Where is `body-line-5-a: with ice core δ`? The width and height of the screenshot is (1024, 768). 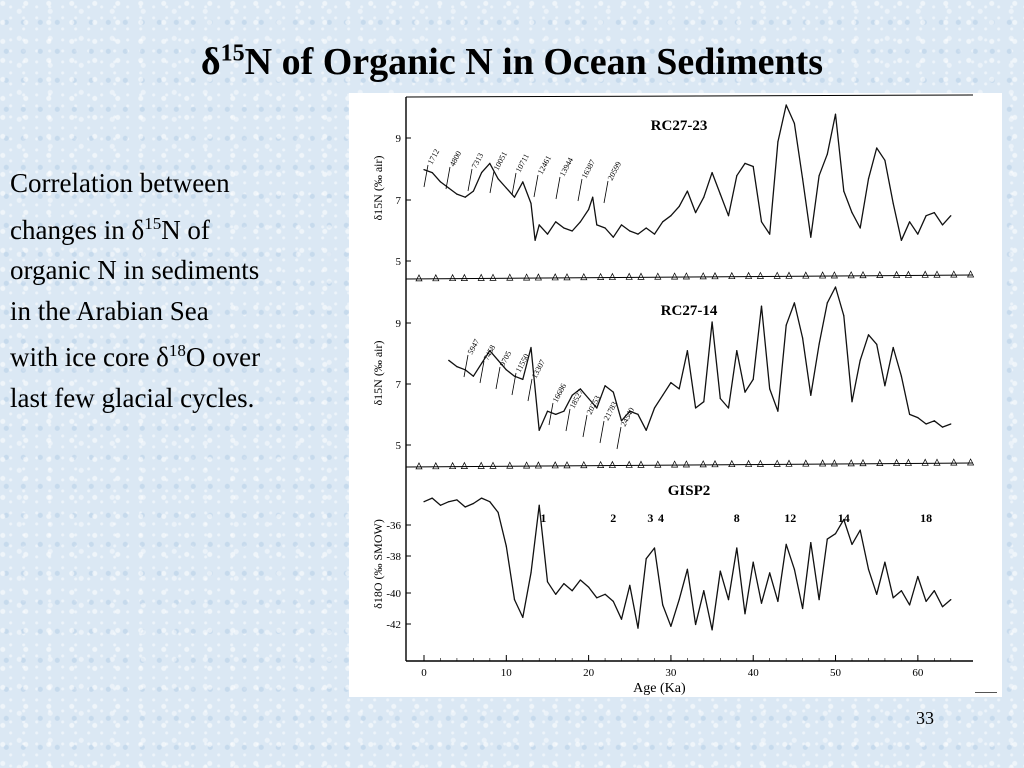
body-line-5-a: with ice core δ is located at coordinates (89, 357).